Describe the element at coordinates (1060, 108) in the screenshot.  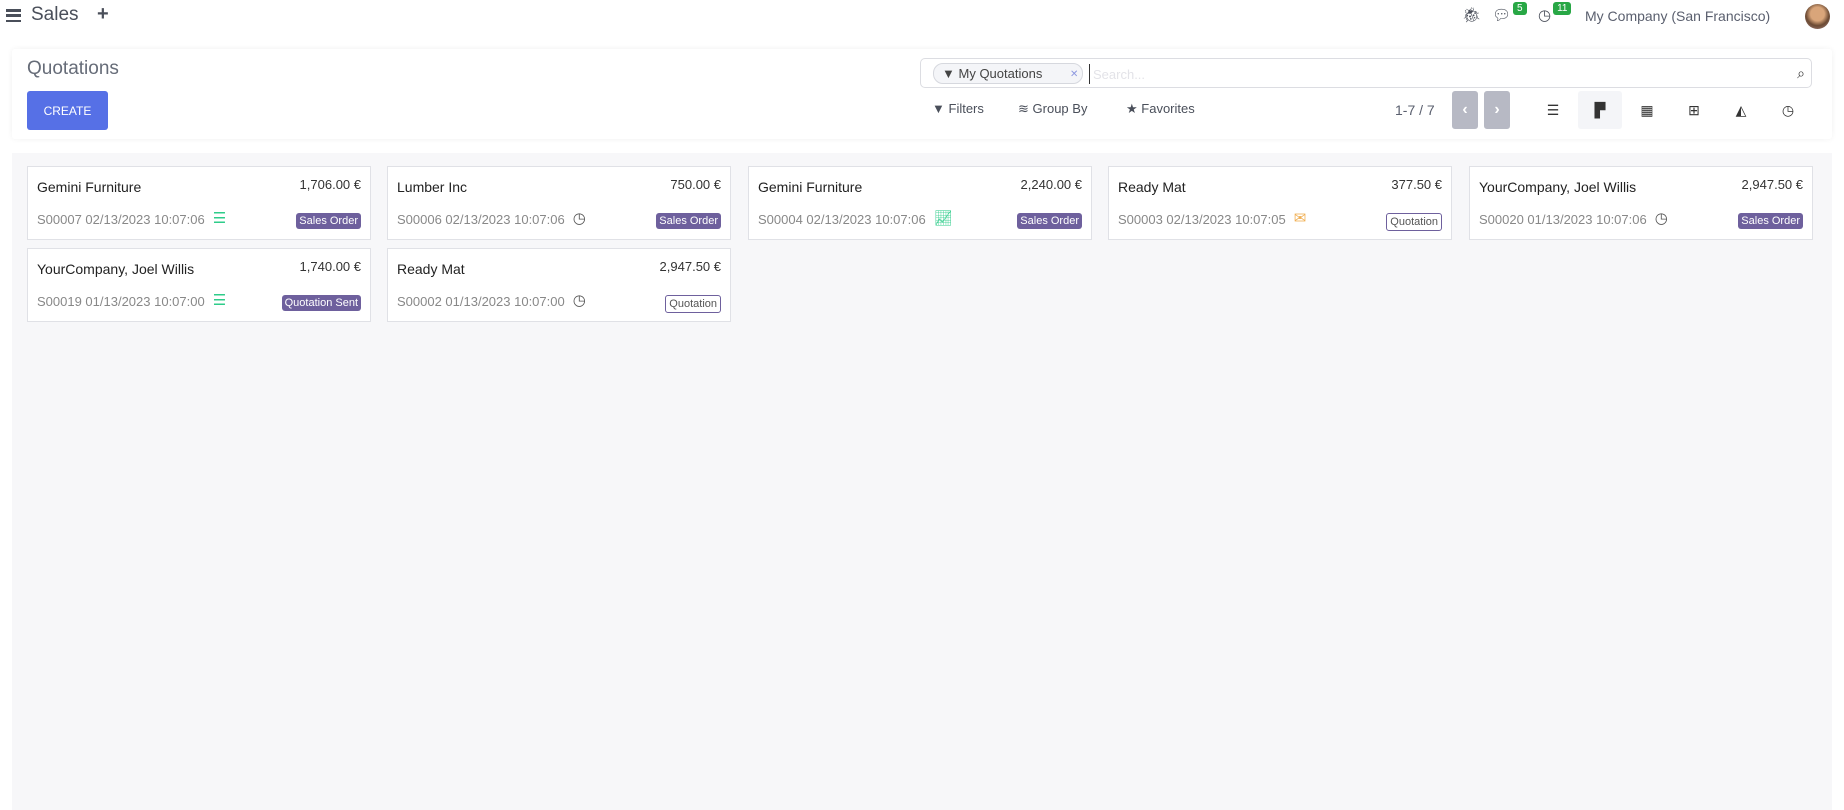
I see `groupby-label: Group By` at that location.